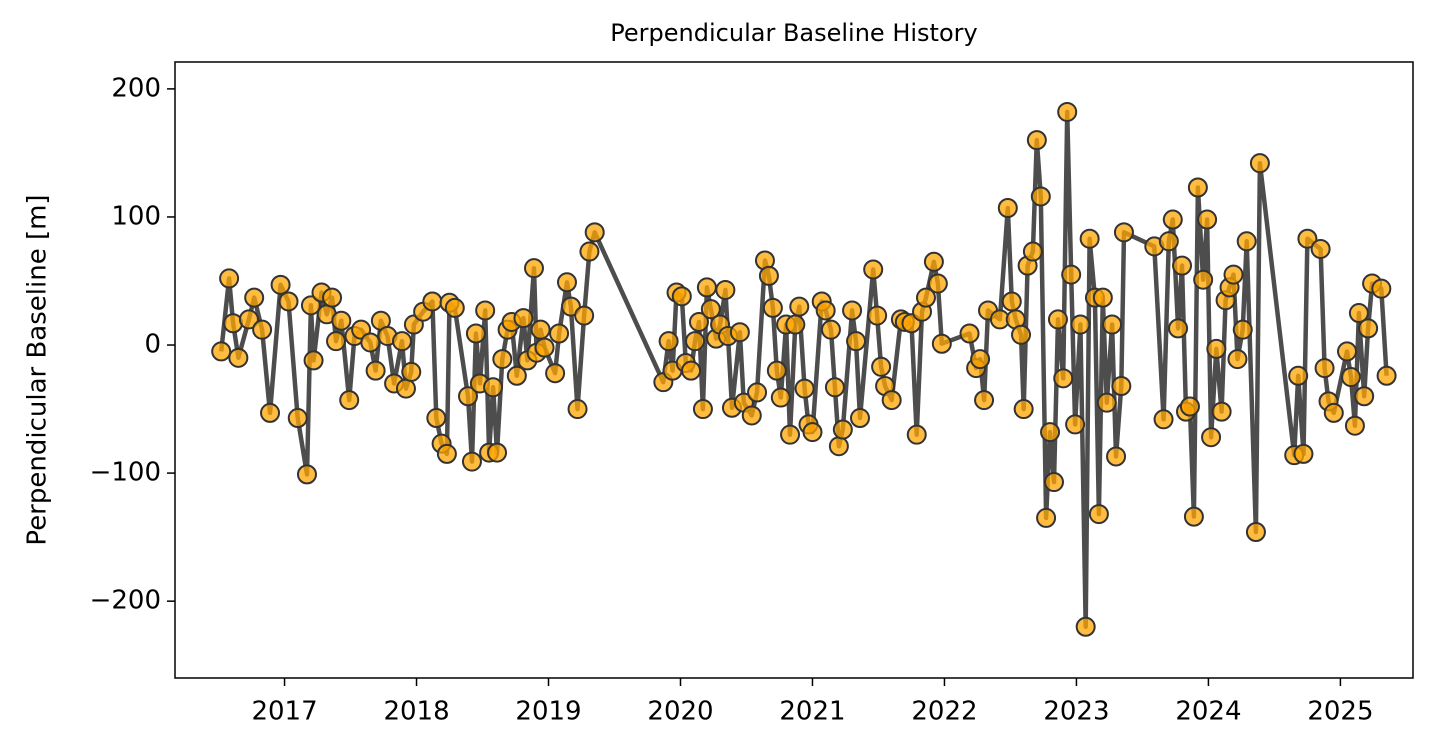 The width and height of the screenshot is (1435, 754). Describe the element at coordinates (944, 712) in the screenshot. I see `x-tick-label: 2022` at that location.